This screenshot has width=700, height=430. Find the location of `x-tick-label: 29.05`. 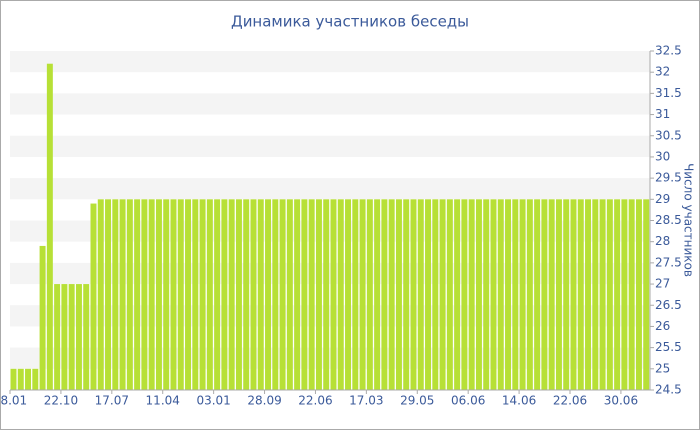

x-tick-label: 29.05 is located at coordinates (417, 401).